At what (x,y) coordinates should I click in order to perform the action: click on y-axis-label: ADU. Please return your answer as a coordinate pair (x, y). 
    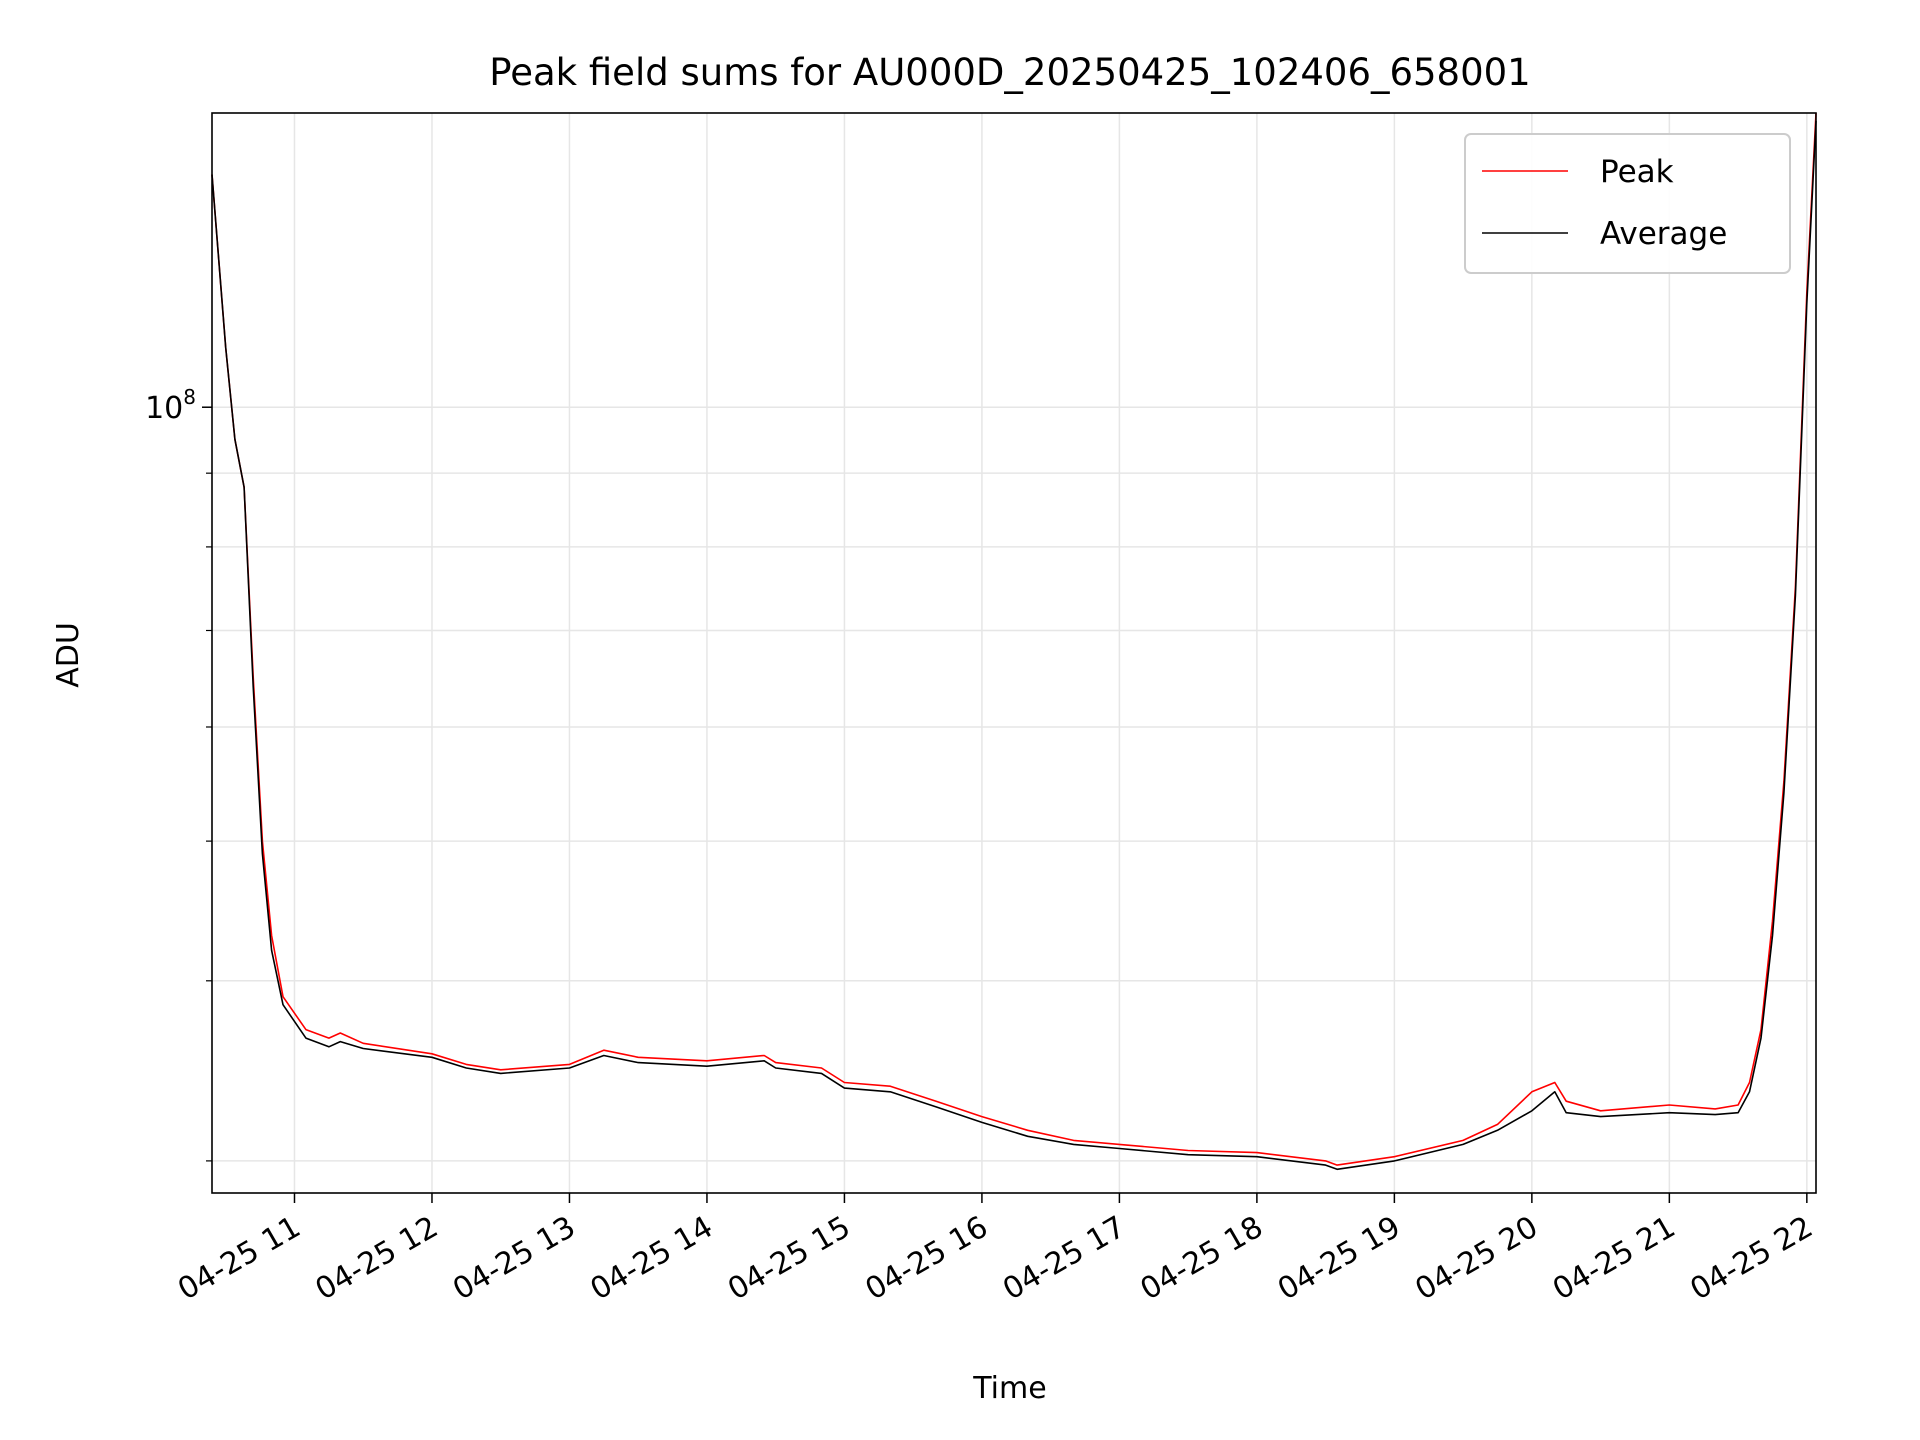
    Looking at the image, I should click on (68, 655).